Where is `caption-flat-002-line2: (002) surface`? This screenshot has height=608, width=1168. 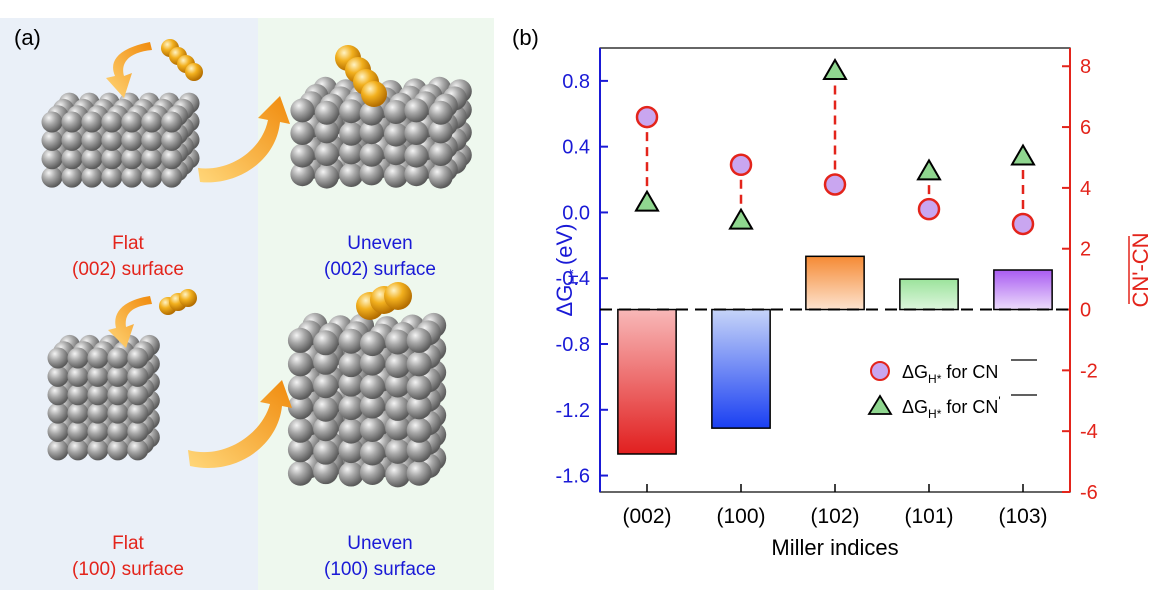 caption-flat-002-line2: (002) surface is located at coordinates (128, 269).